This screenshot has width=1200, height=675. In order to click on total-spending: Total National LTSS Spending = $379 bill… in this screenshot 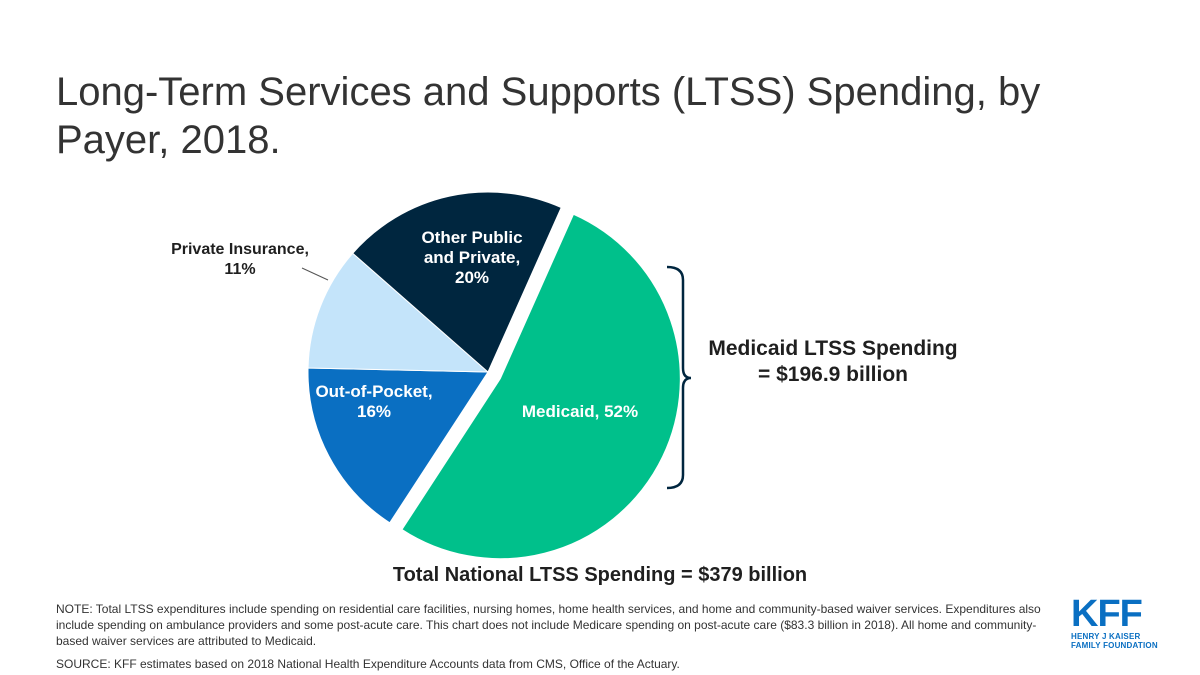, I will do `click(600, 575)`.